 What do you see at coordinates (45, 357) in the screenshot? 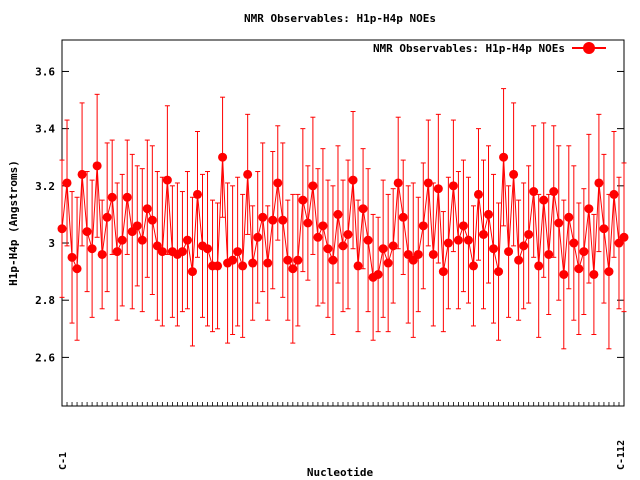
I see `y-tick-label: 2.6` at bounding box center [45, 357].